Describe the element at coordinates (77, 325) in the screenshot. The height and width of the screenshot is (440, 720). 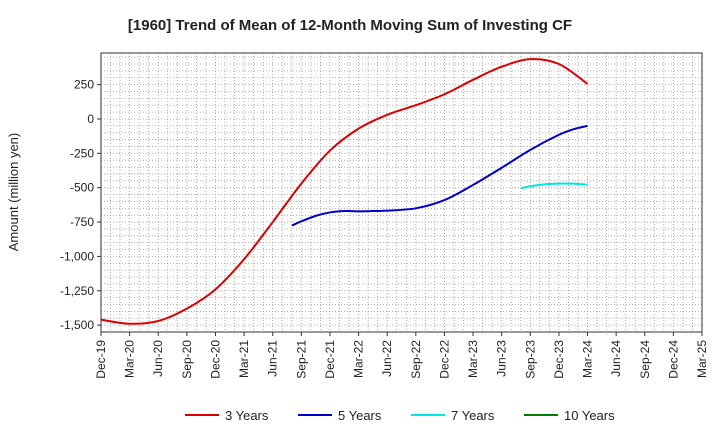
I see `y-tick-label: -1,500` at that location.